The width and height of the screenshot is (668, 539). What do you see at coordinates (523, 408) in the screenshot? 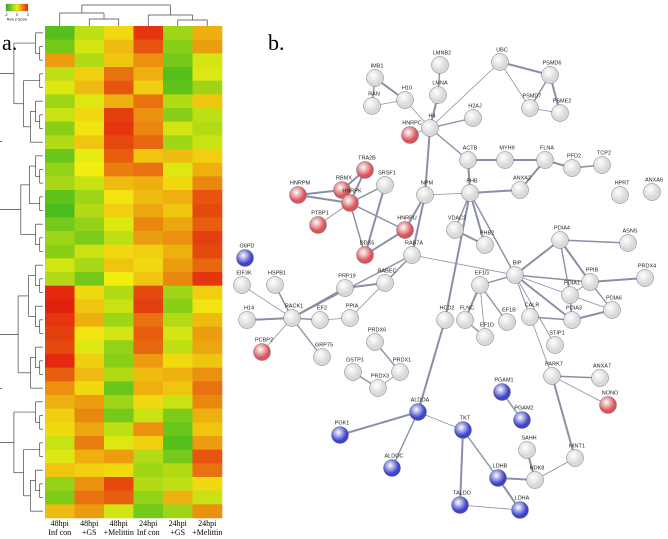
I see `node-label: PGAM2` at bounding box center [523, 408].